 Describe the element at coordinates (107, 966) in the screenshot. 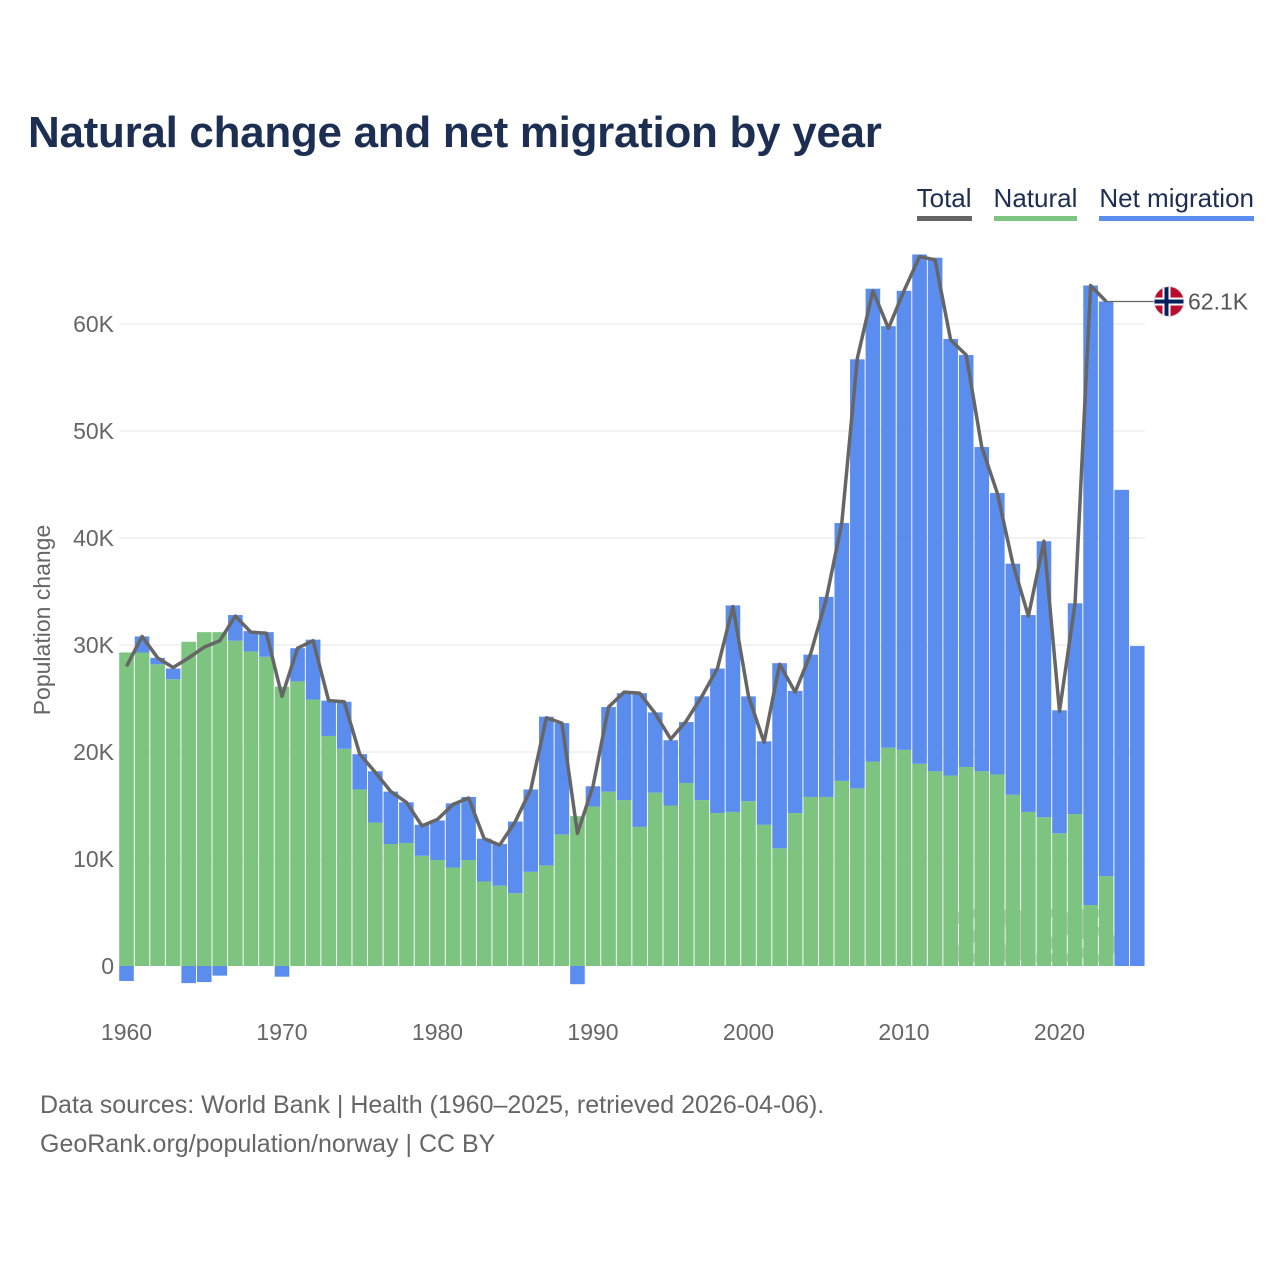

I see `y-tick-label: 0` at that location.